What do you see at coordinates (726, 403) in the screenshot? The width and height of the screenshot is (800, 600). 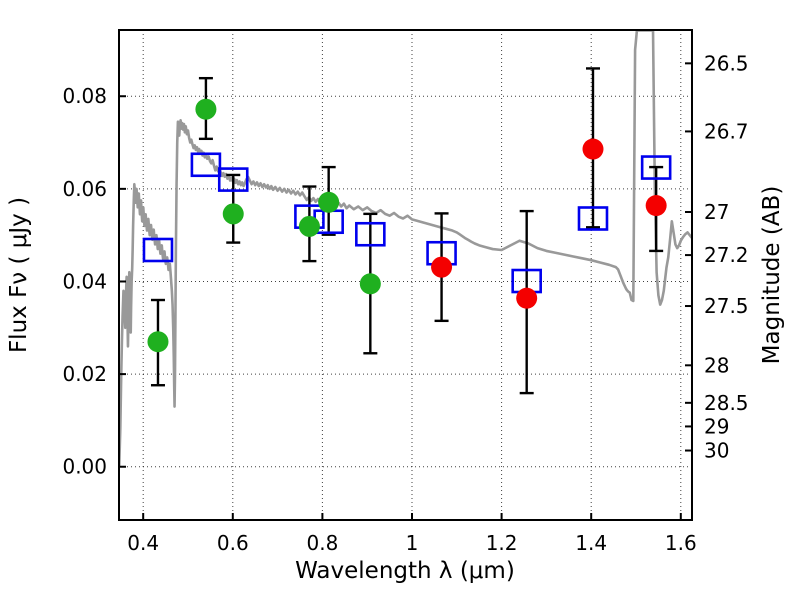 I see `magnitude-tick-label: 28.5` at bounding box center [726, 403].